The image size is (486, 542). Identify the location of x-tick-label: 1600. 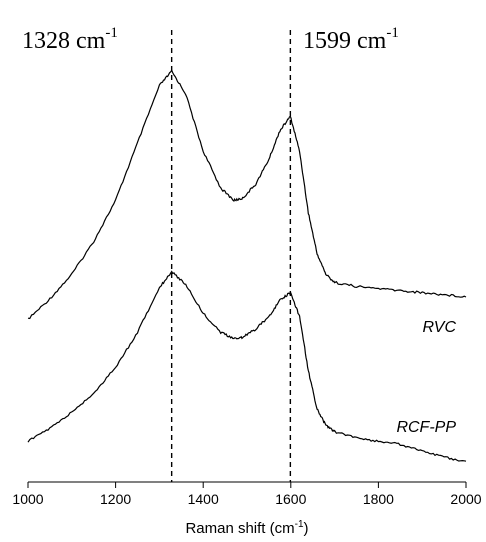
(290, 499).